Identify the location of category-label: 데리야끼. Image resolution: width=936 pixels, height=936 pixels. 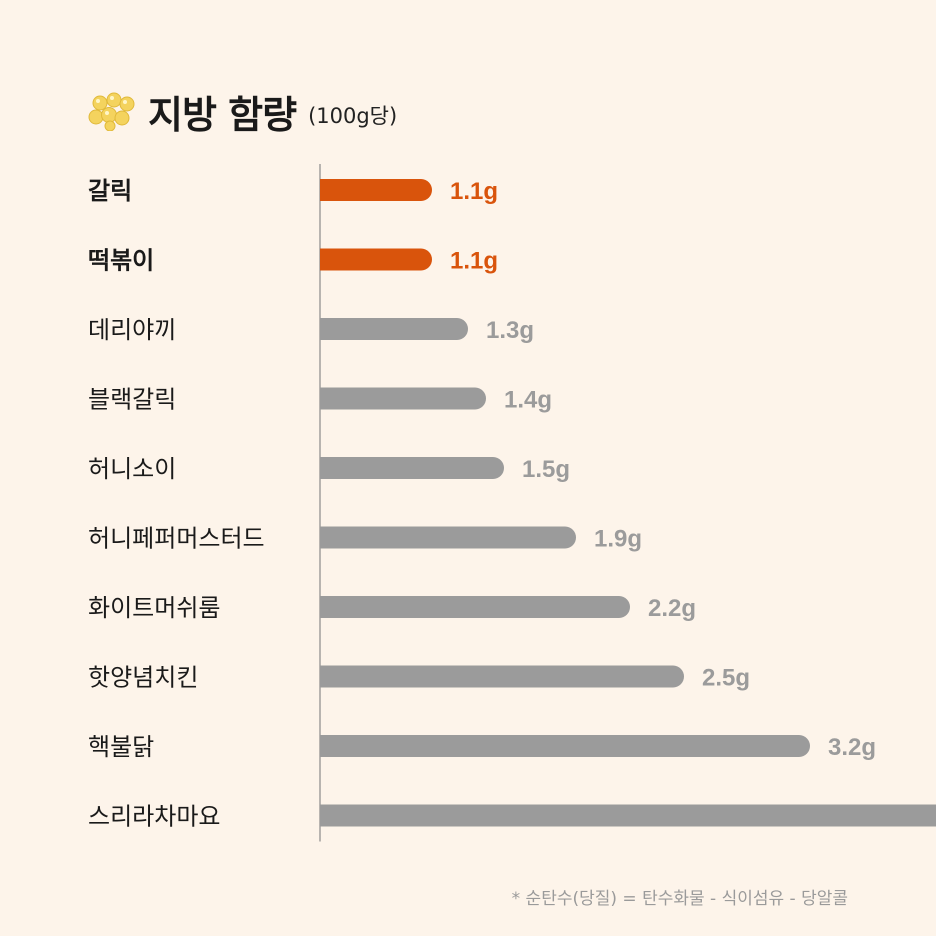
(132, 330).